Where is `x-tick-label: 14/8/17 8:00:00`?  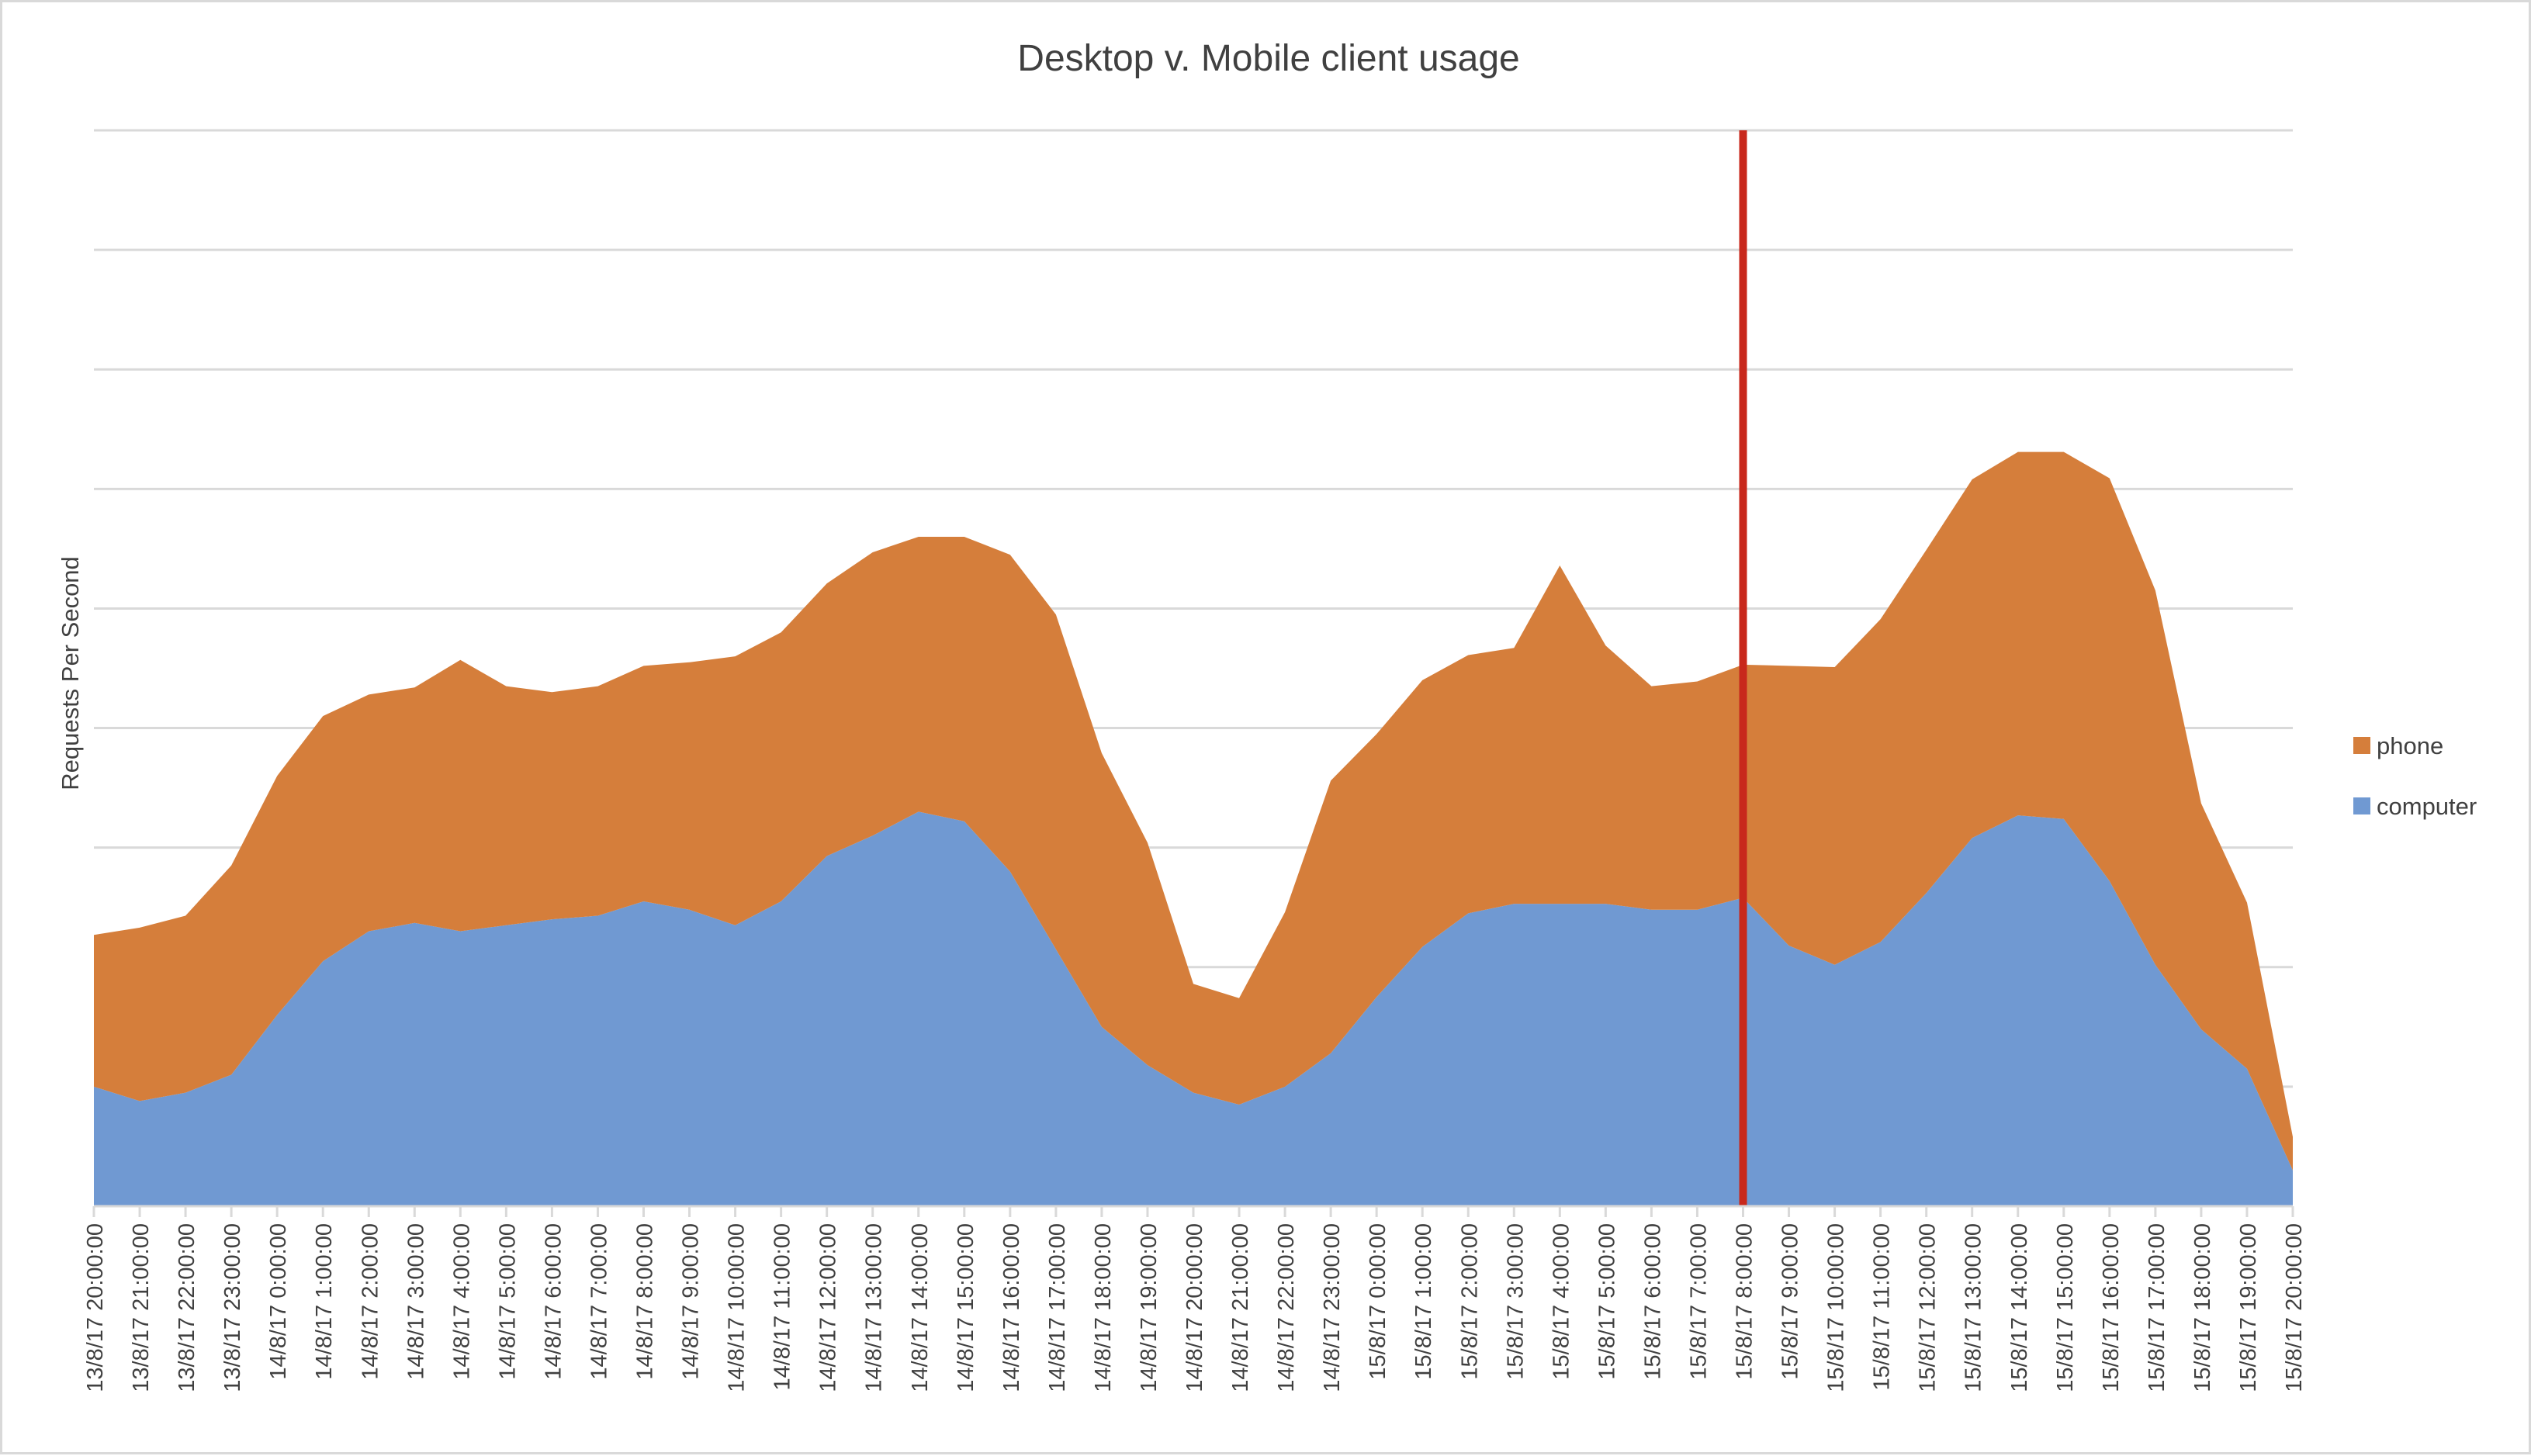 x-tick-label: 14/8/17 8:00:00 is located at coordinates (645, 1301).